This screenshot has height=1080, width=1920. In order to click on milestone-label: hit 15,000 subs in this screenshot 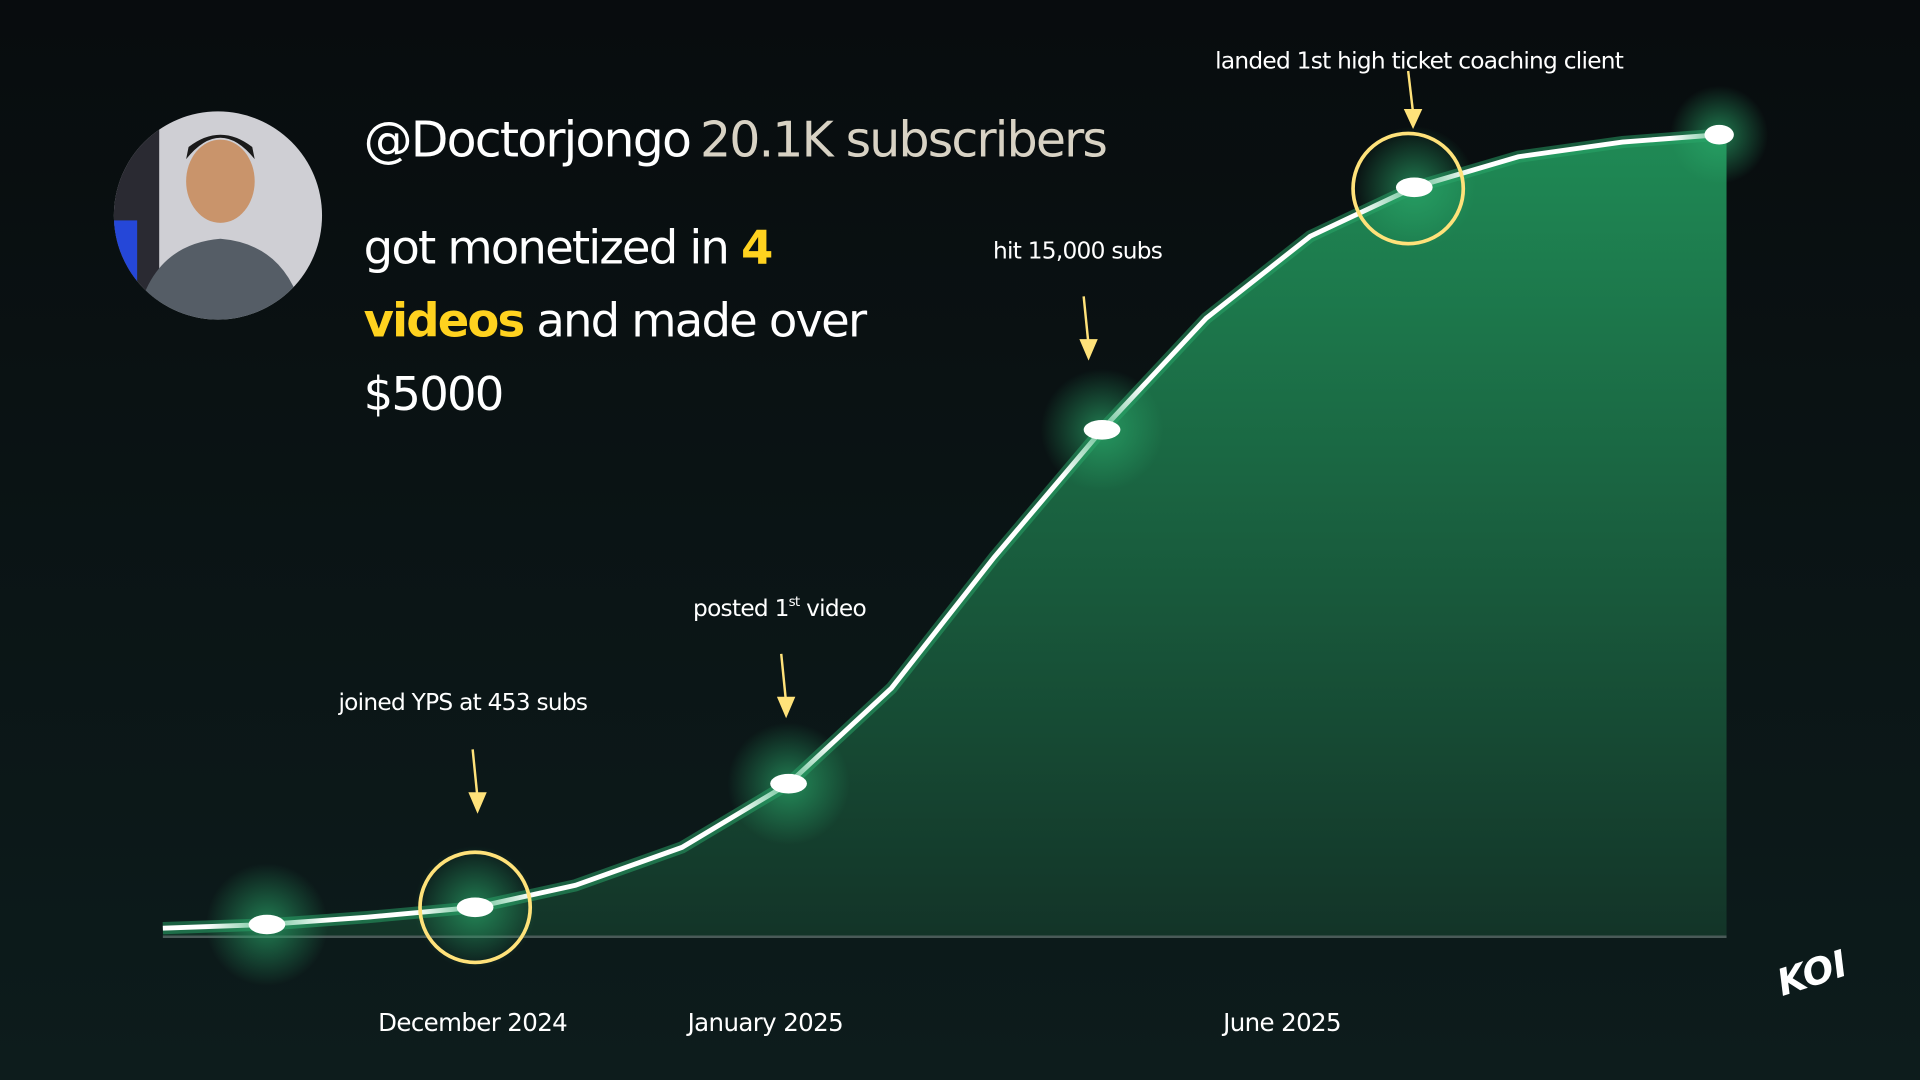, I will do `click(1077, 250)`.